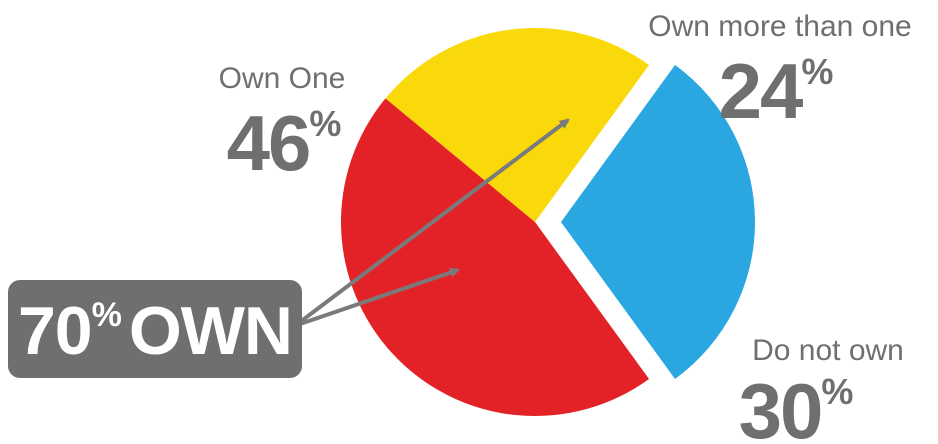 Image resolution: width=938 pixels, height=444 pixels. I want to click on value-own-one: 46%, so click(284, 143).